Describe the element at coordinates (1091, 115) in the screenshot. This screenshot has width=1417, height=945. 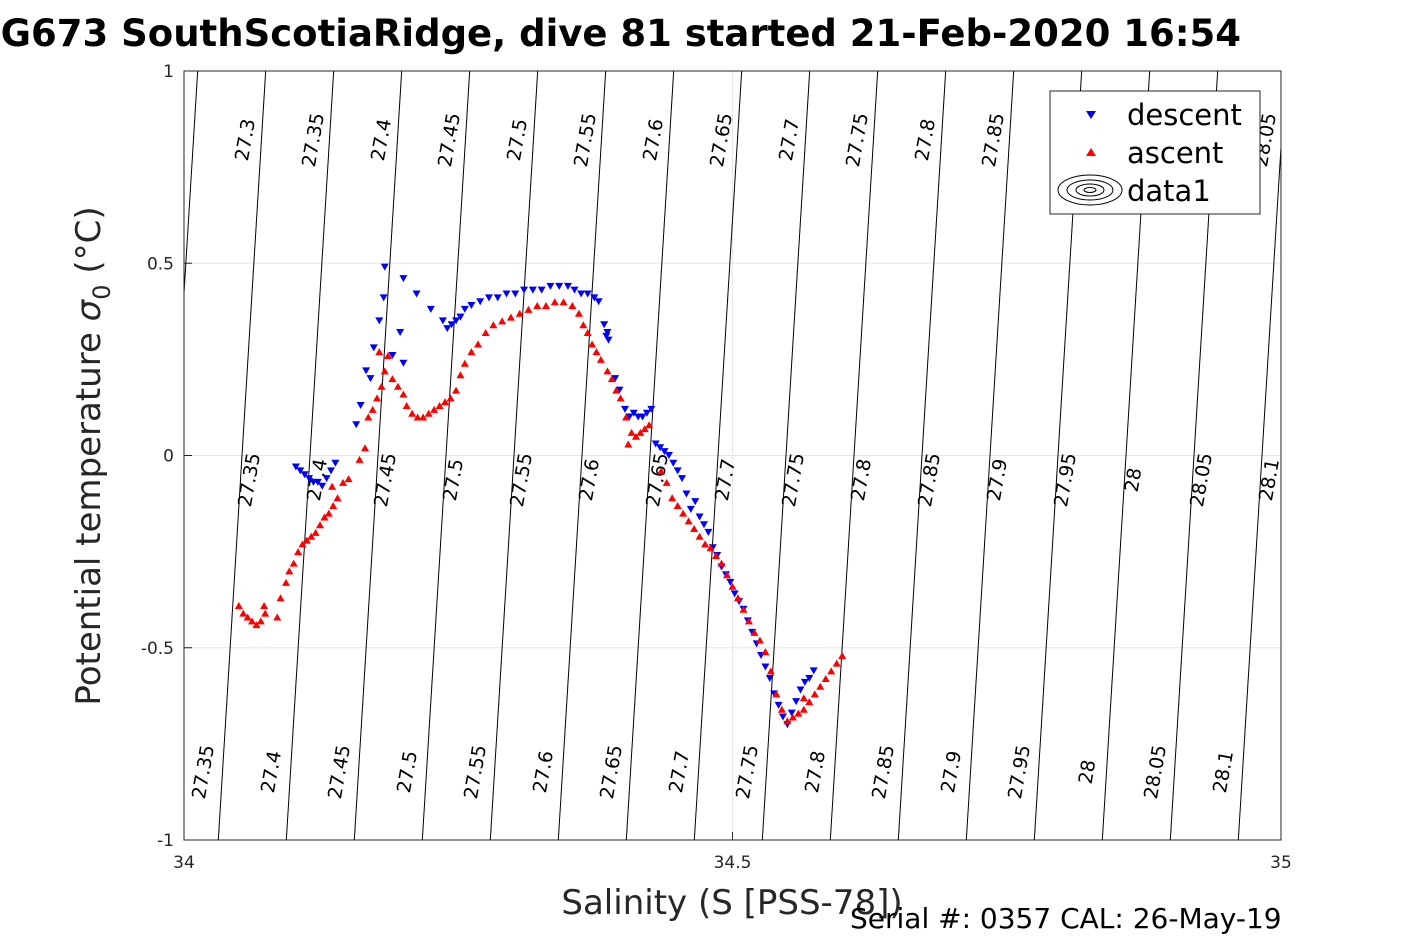
I see `legend-descent-marker` at that location.